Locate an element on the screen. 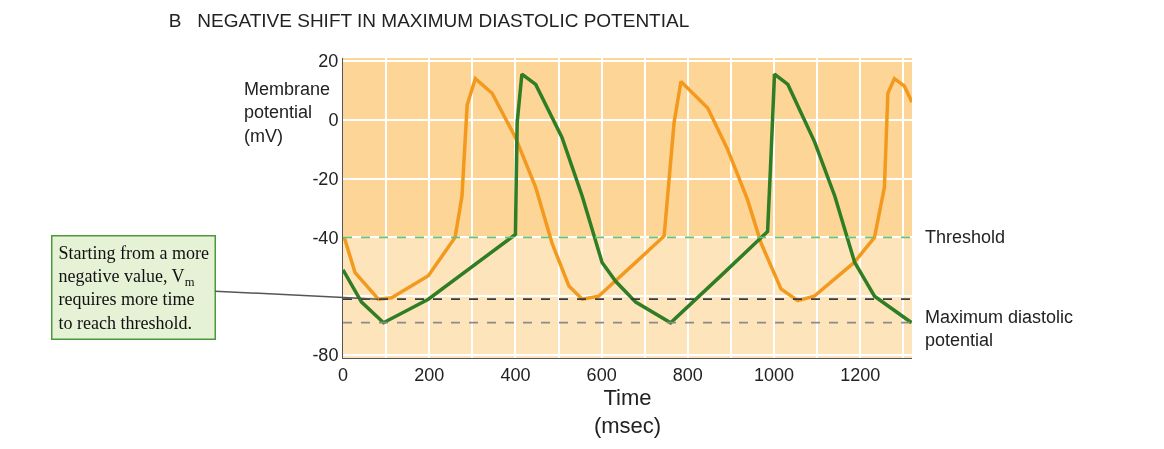  x-tick-label: 1200 is located at coordinates (860, 374).